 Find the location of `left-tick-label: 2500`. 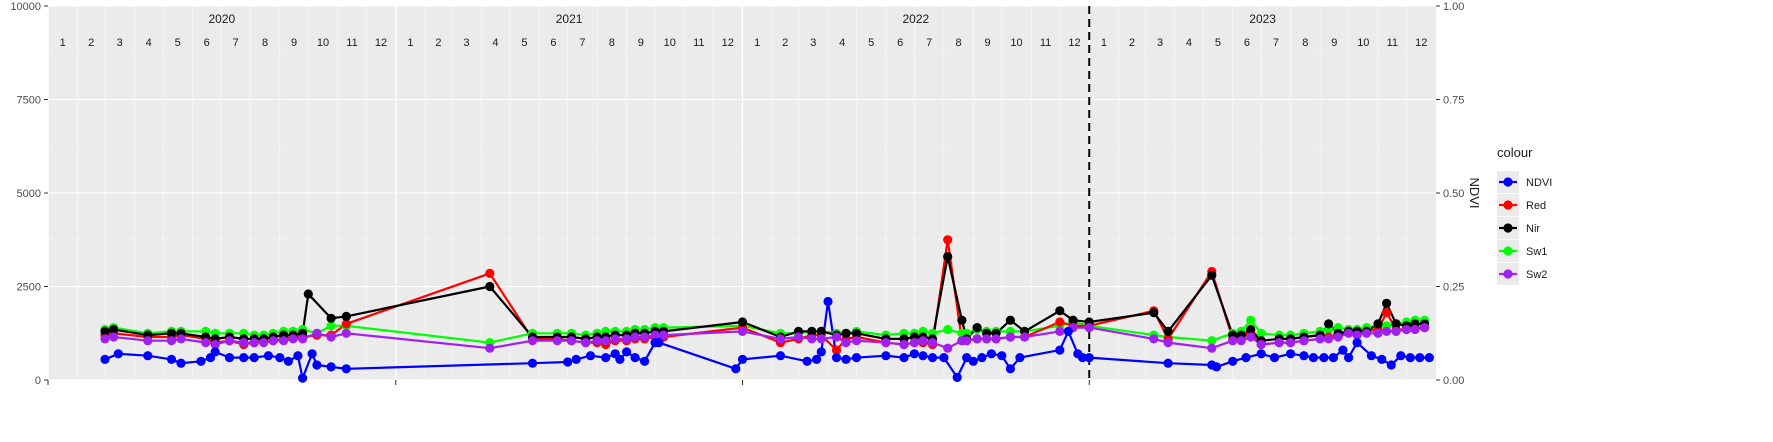

left-tick-label: 2500 is located at coordinates (29, 288).